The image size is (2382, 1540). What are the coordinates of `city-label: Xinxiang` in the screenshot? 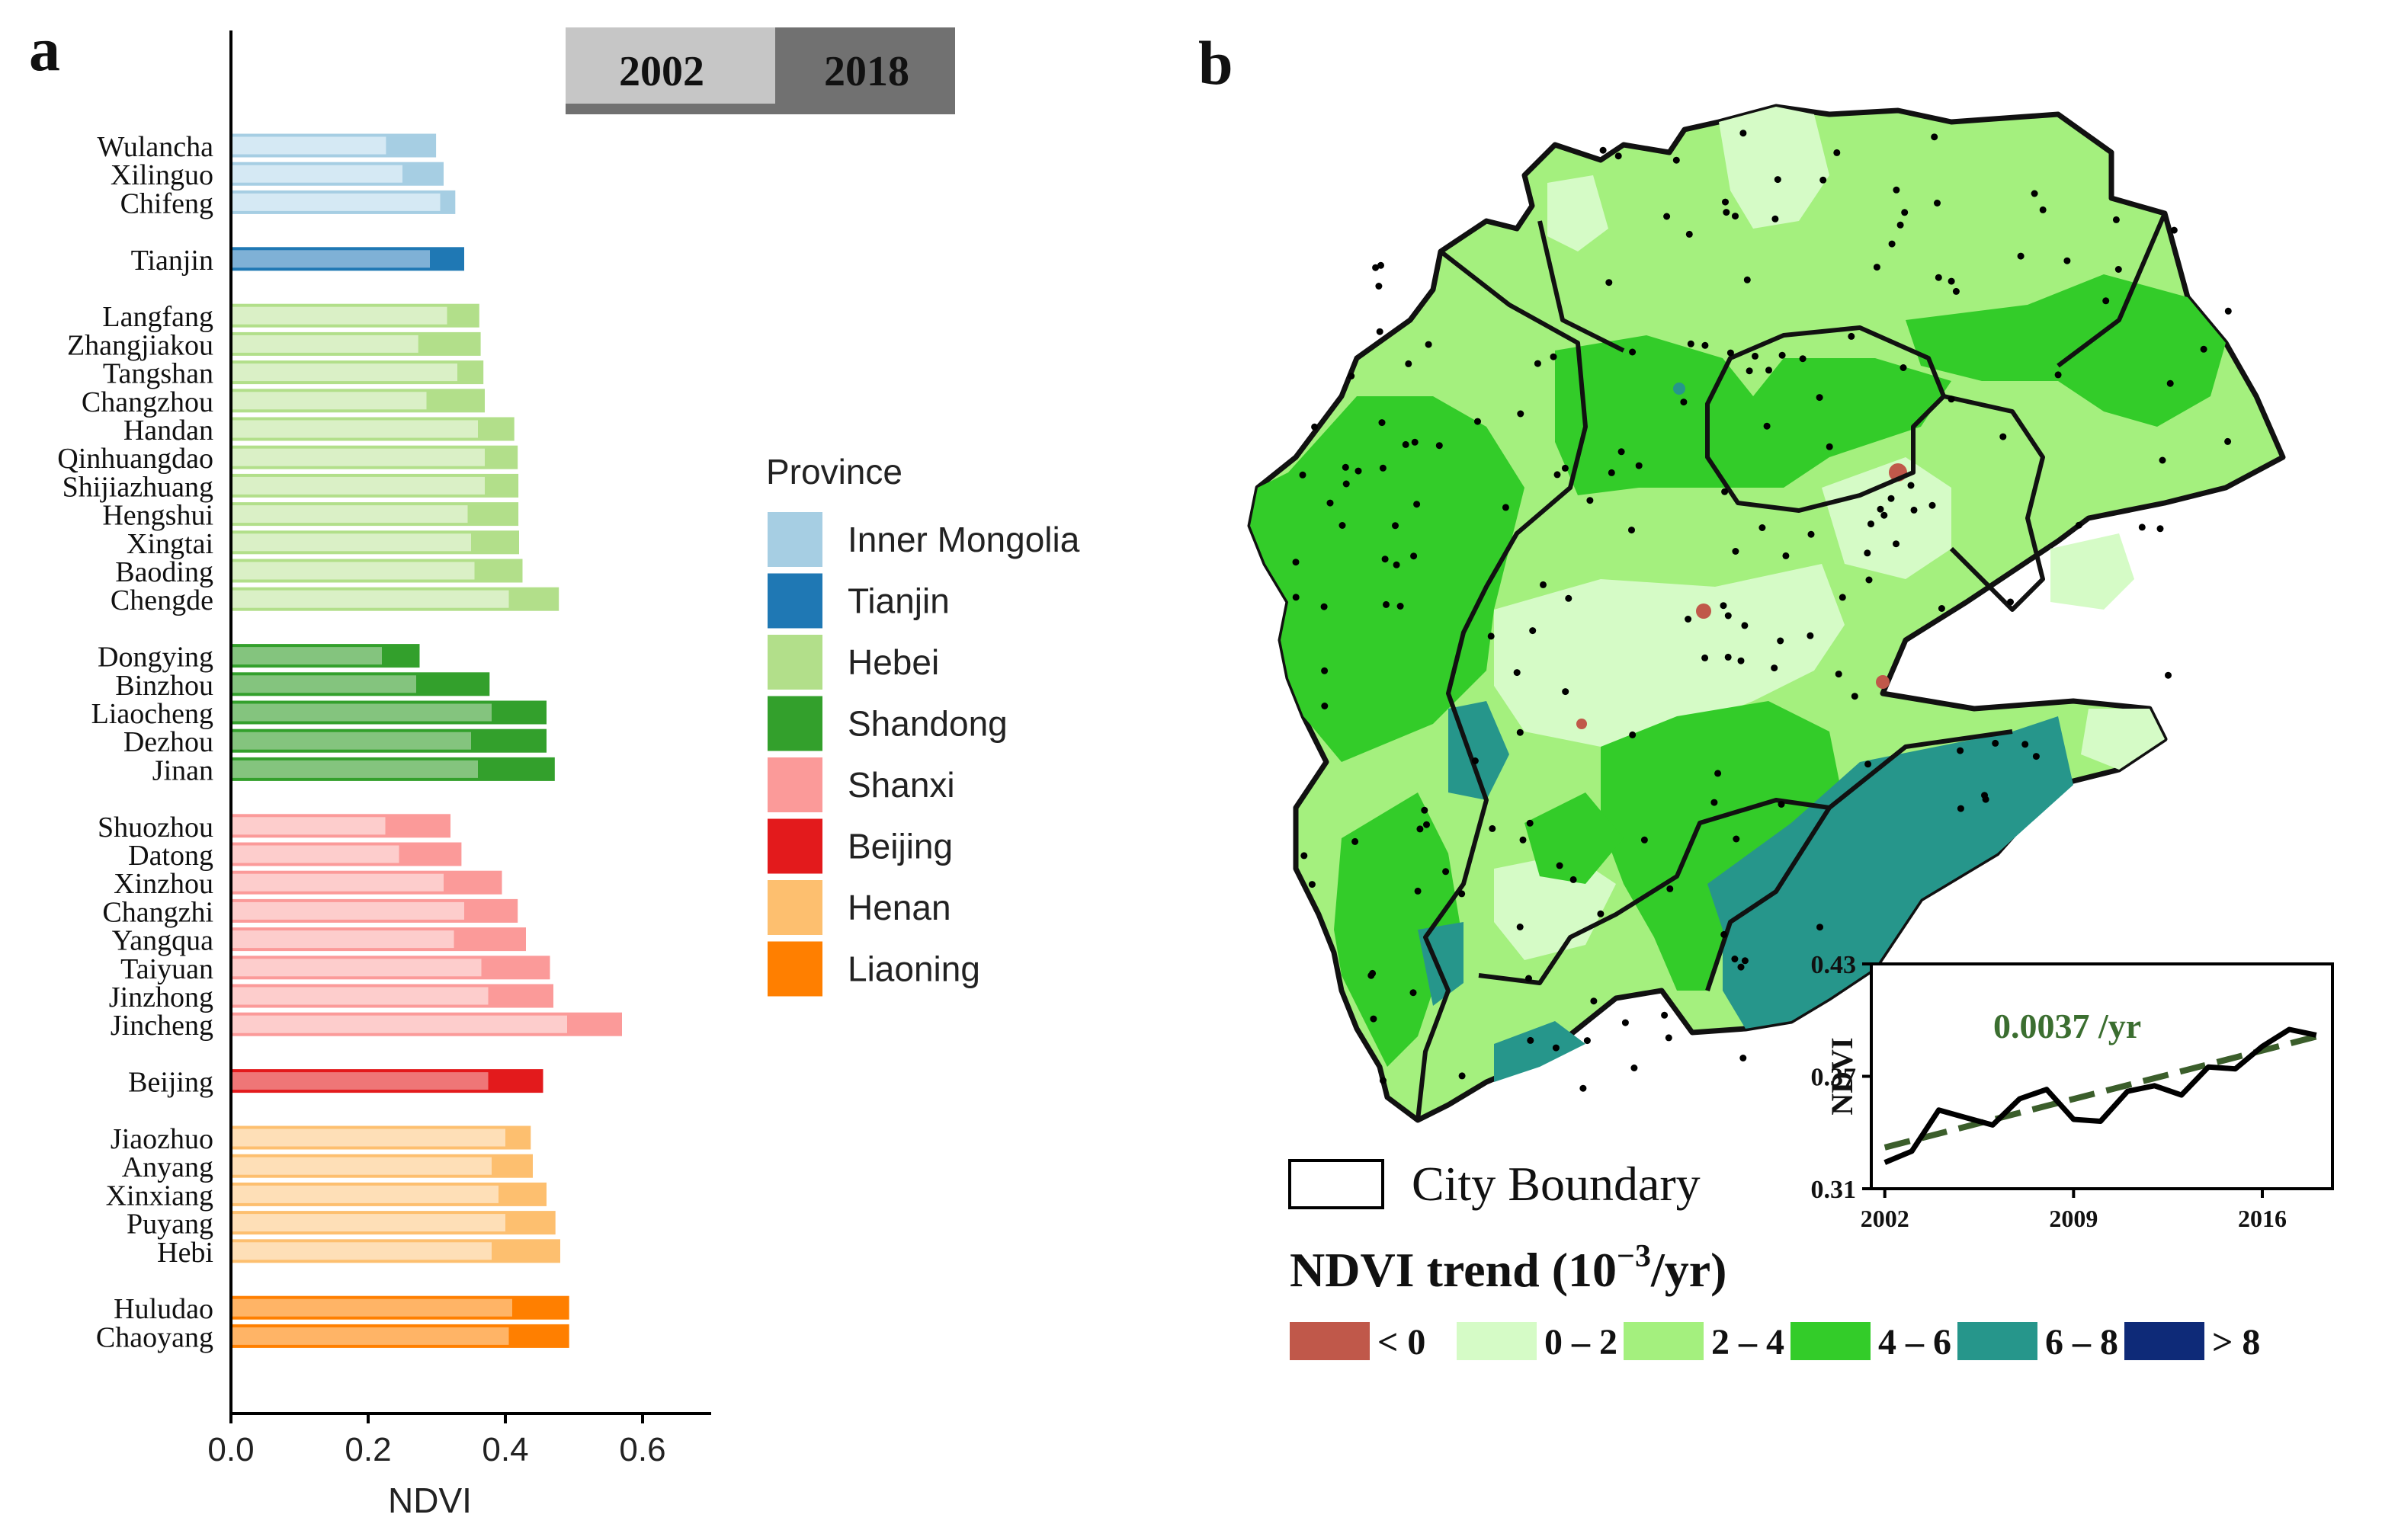 It's located at (159, 1196).